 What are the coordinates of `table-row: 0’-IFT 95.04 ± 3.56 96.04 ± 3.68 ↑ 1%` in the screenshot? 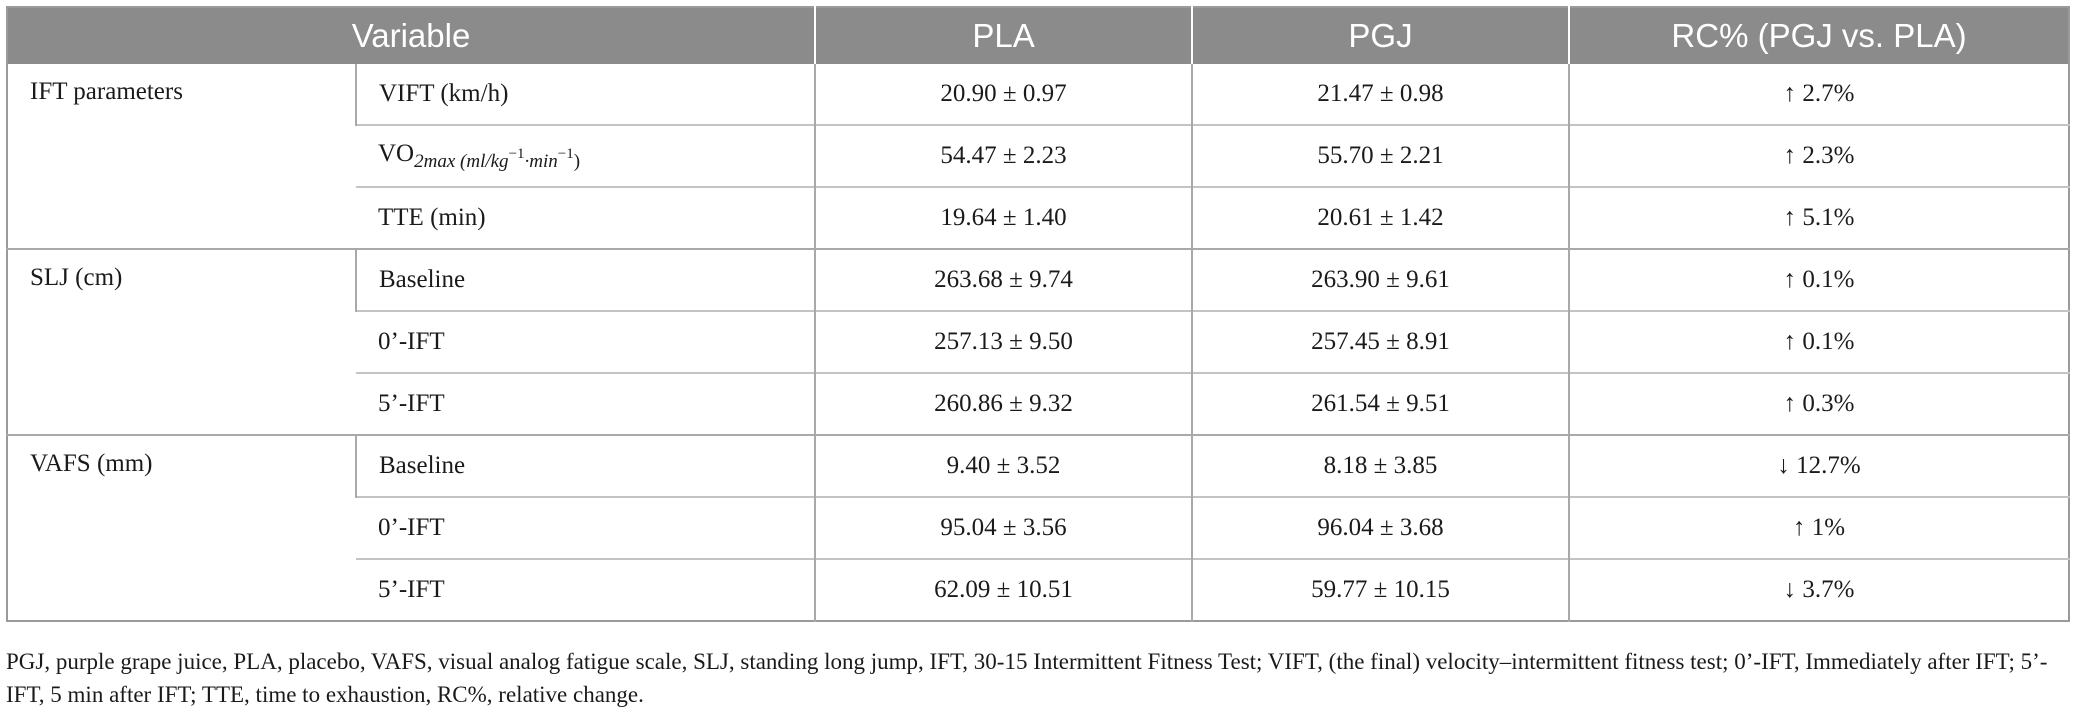 It's located at (1038, 527).